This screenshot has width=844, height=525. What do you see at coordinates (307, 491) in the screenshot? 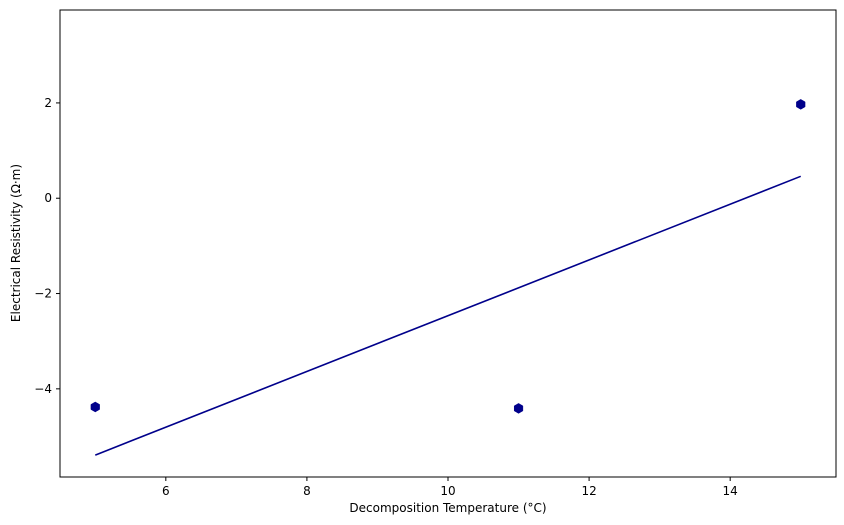
I see `x-tick-label: 8` at bounding box center [307, 491].